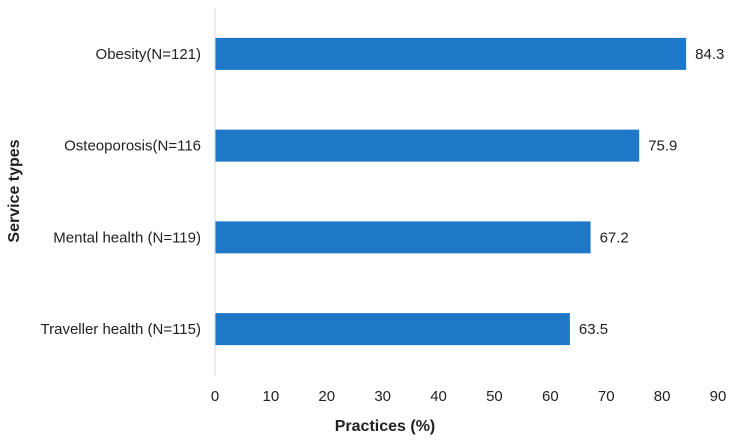  What do you see at coordinates (121, 329) in the screenshot?
I see `category-label: Traveller health (N=115)` at bounding box center [121, 329].